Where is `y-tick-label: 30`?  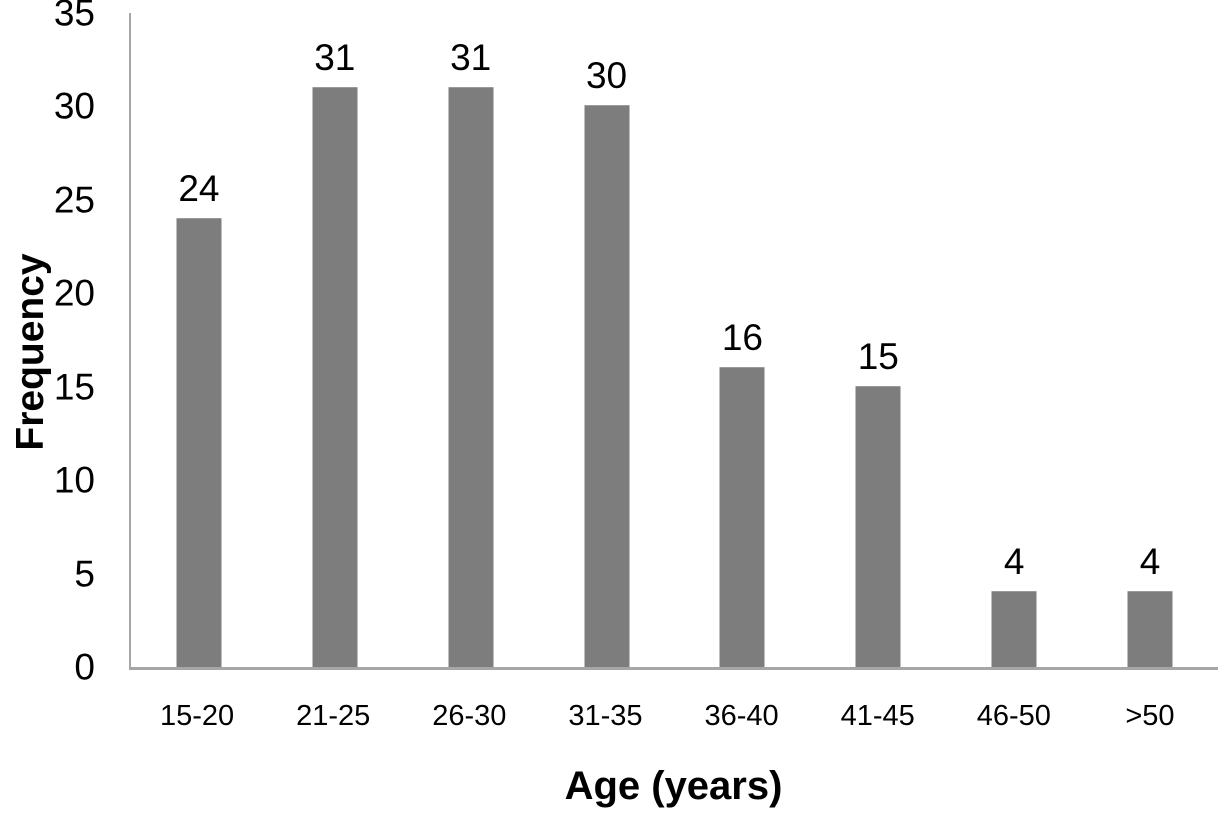
y-tick-label: 30 is located at coordinates (74, 106).